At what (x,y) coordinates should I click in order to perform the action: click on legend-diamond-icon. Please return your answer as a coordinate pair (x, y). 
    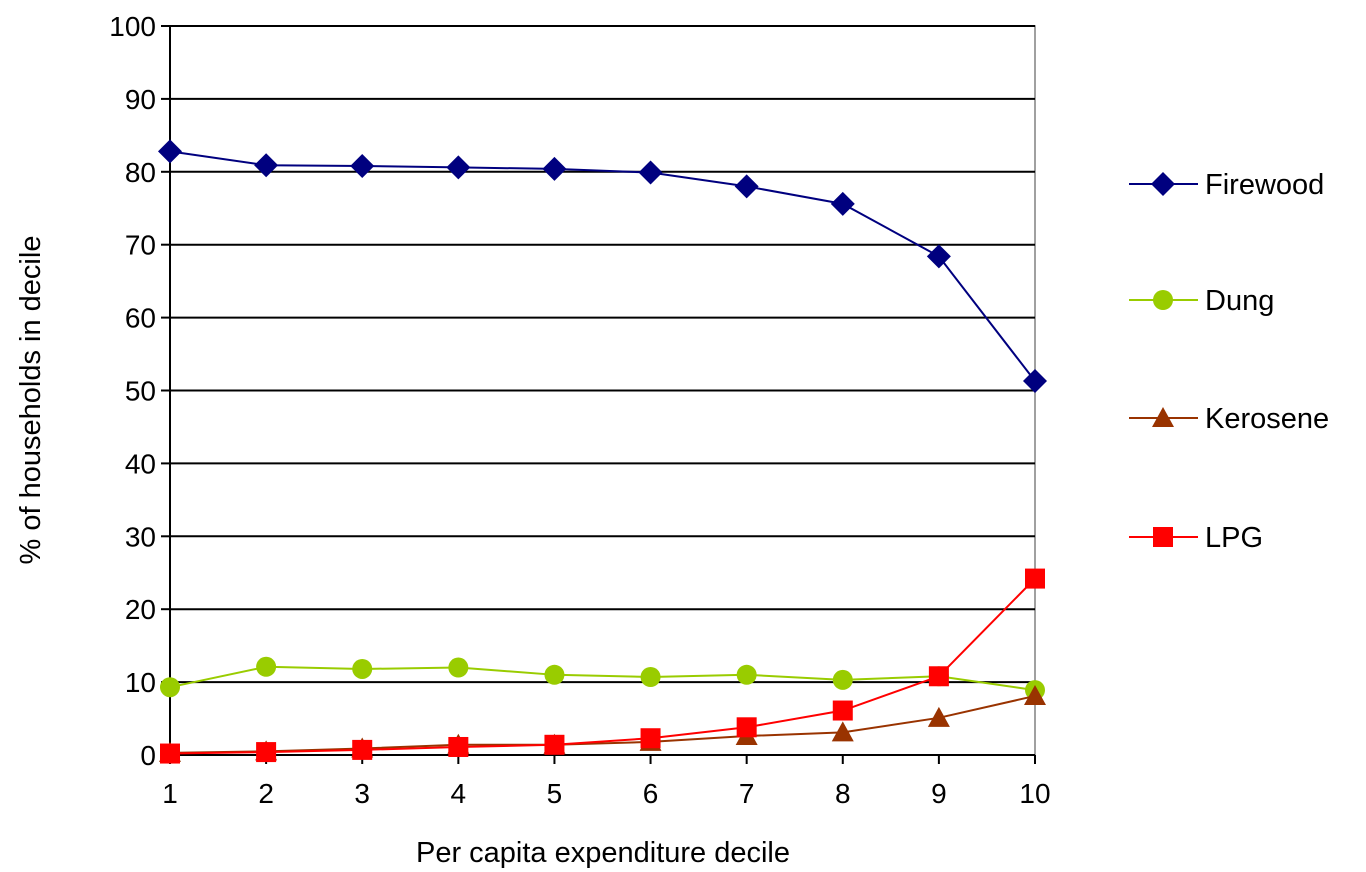
    Looking at the image, I should click on (1163, 184).